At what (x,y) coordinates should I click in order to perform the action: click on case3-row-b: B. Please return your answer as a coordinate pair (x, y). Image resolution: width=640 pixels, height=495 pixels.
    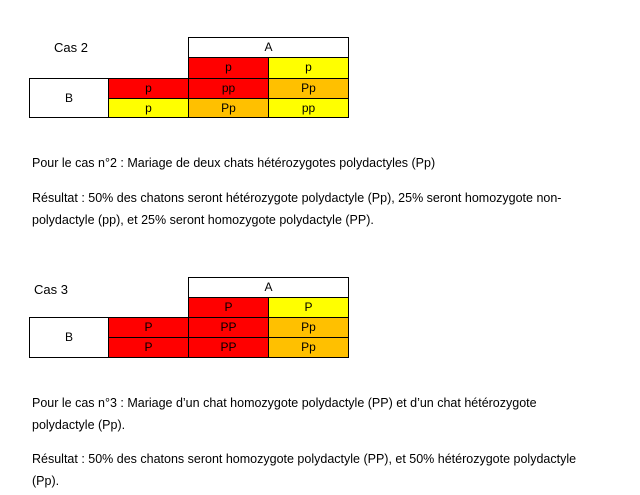
    Looking at the image, I should click on (69, 337).